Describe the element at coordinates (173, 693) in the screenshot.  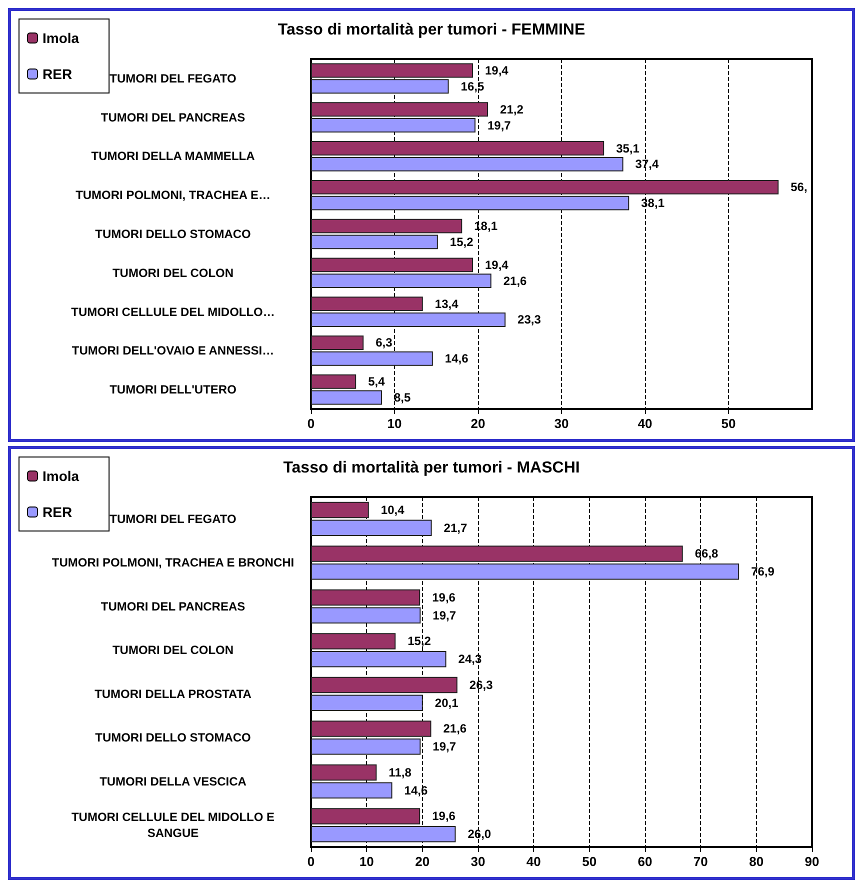
I see `y-tick-label: TUMORI DELLA PROSTATA` at that location.